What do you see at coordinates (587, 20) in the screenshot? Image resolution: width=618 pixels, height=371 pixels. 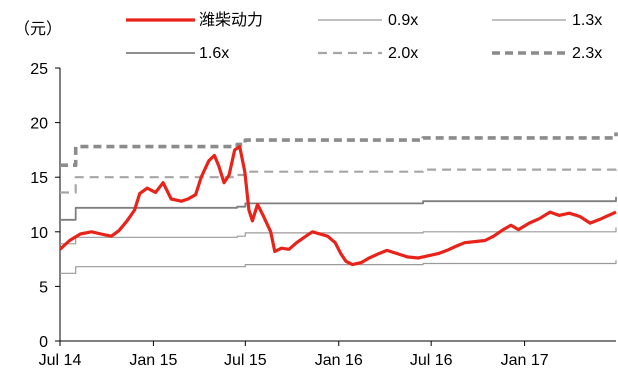 I see `legend-label-1.3x: 1.3x` at bounding box center [587, 20].